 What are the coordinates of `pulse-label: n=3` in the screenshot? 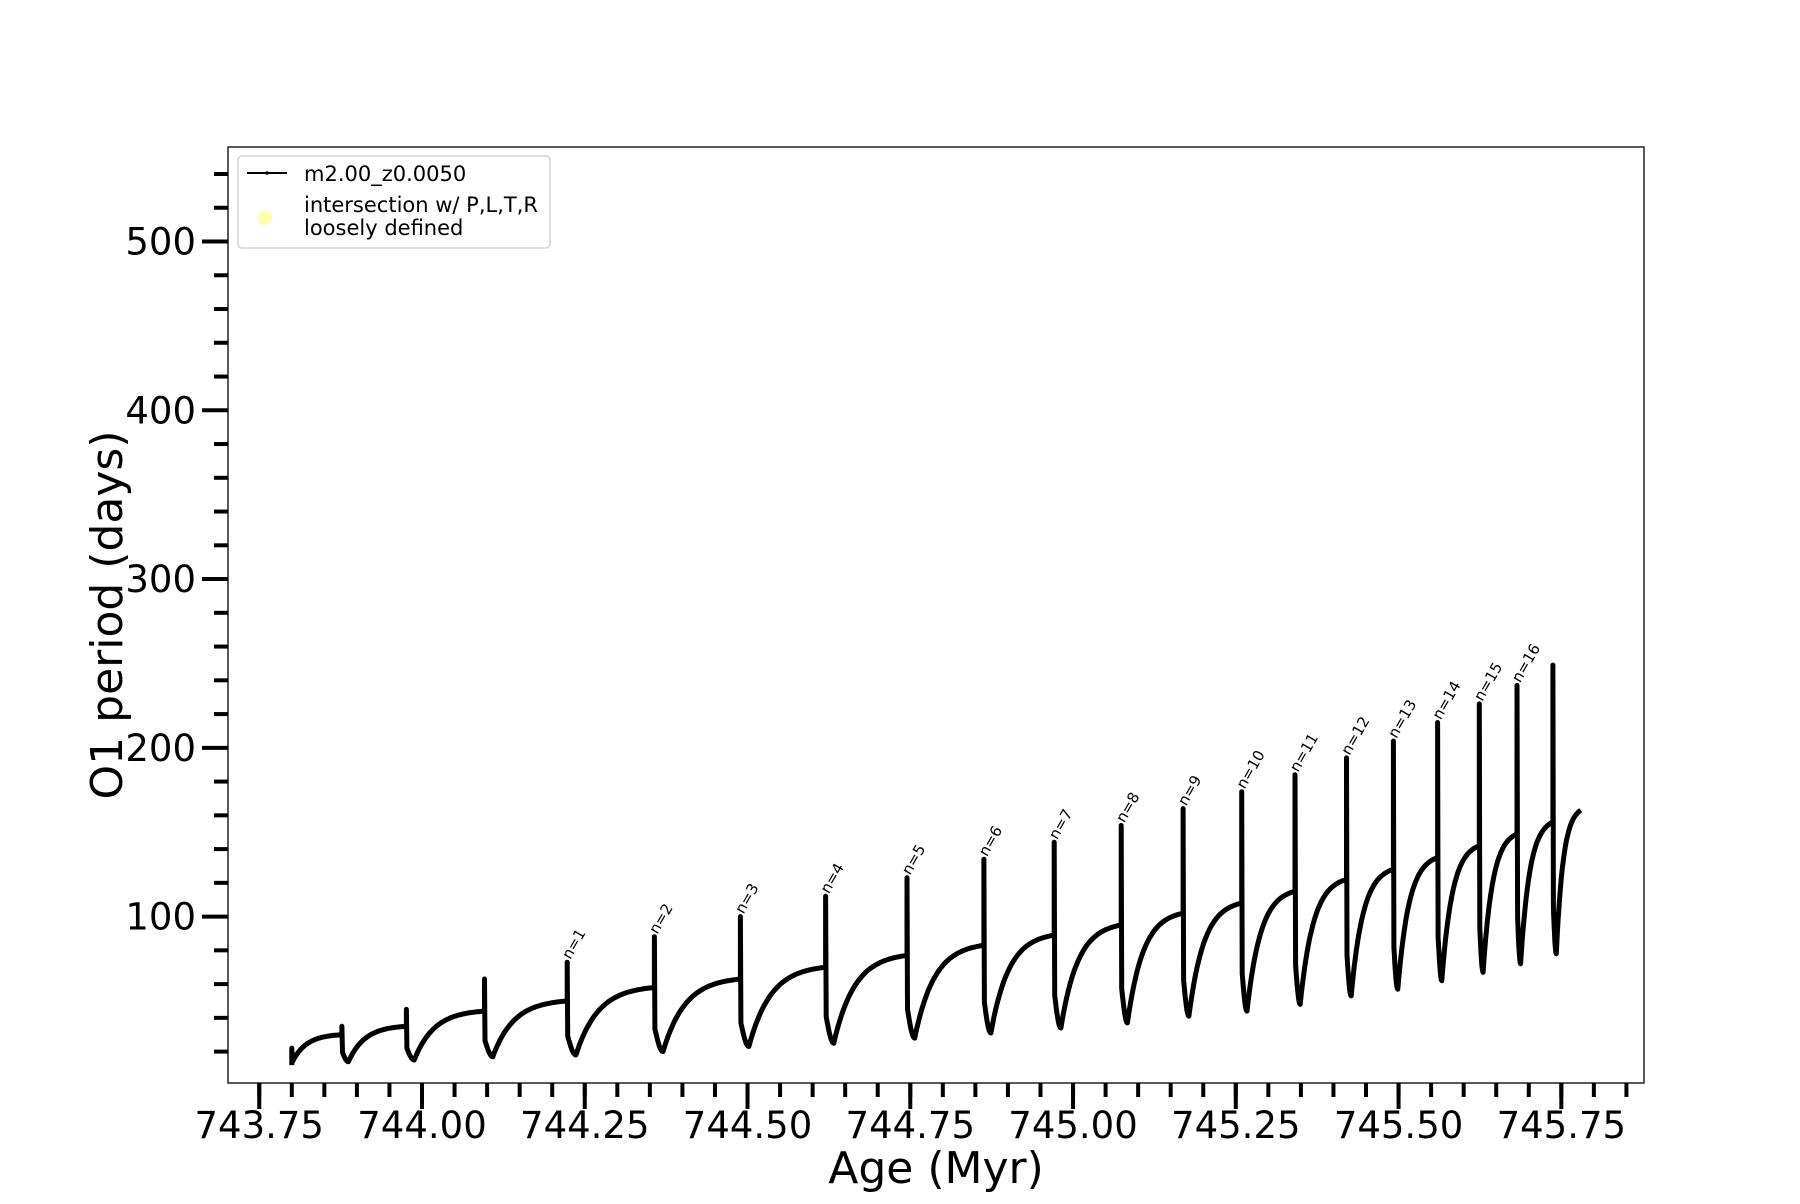 It's located at (746, 898).